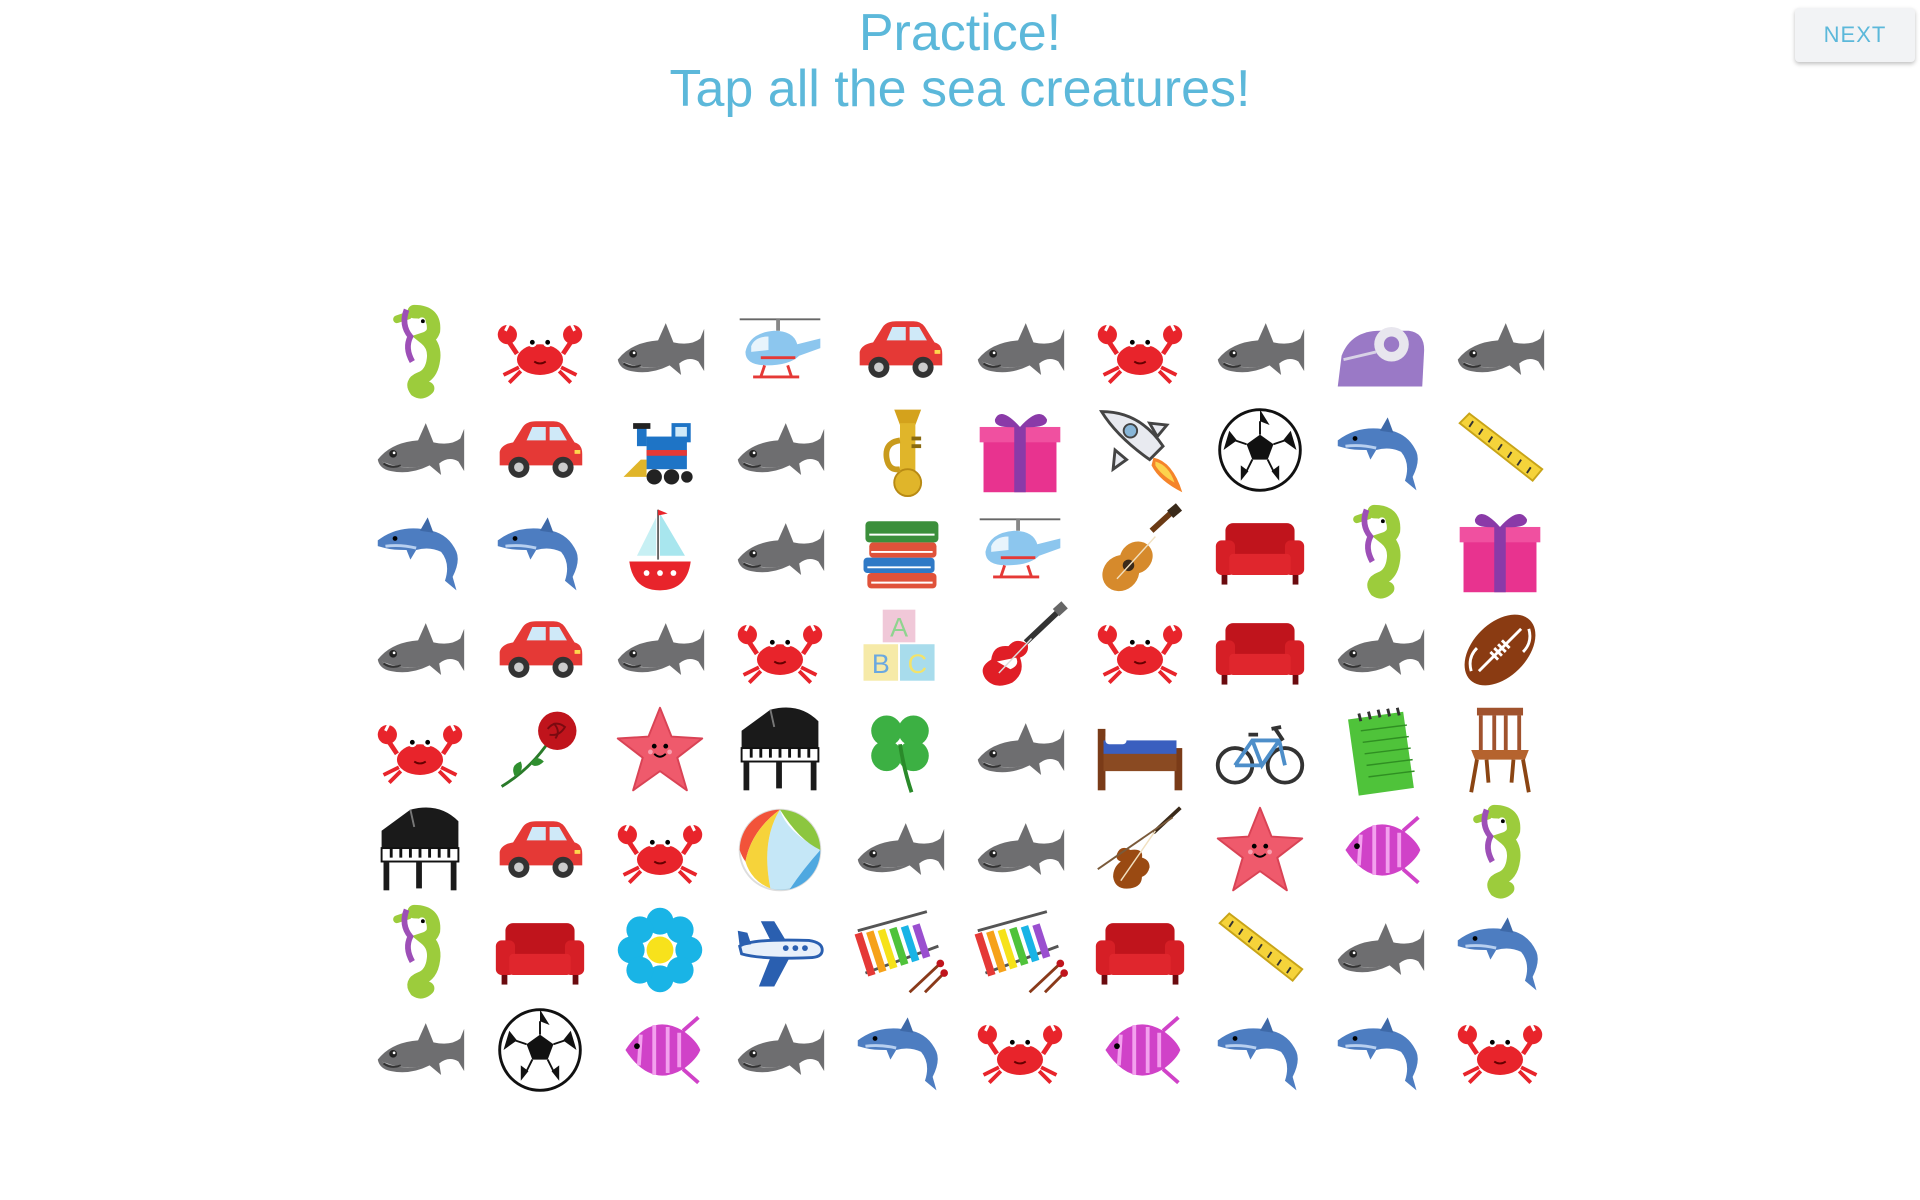 Image resolution: width=1920 pixels, height=1200 pixels. I want to click on grid-item-chair, so click(1500, 750).